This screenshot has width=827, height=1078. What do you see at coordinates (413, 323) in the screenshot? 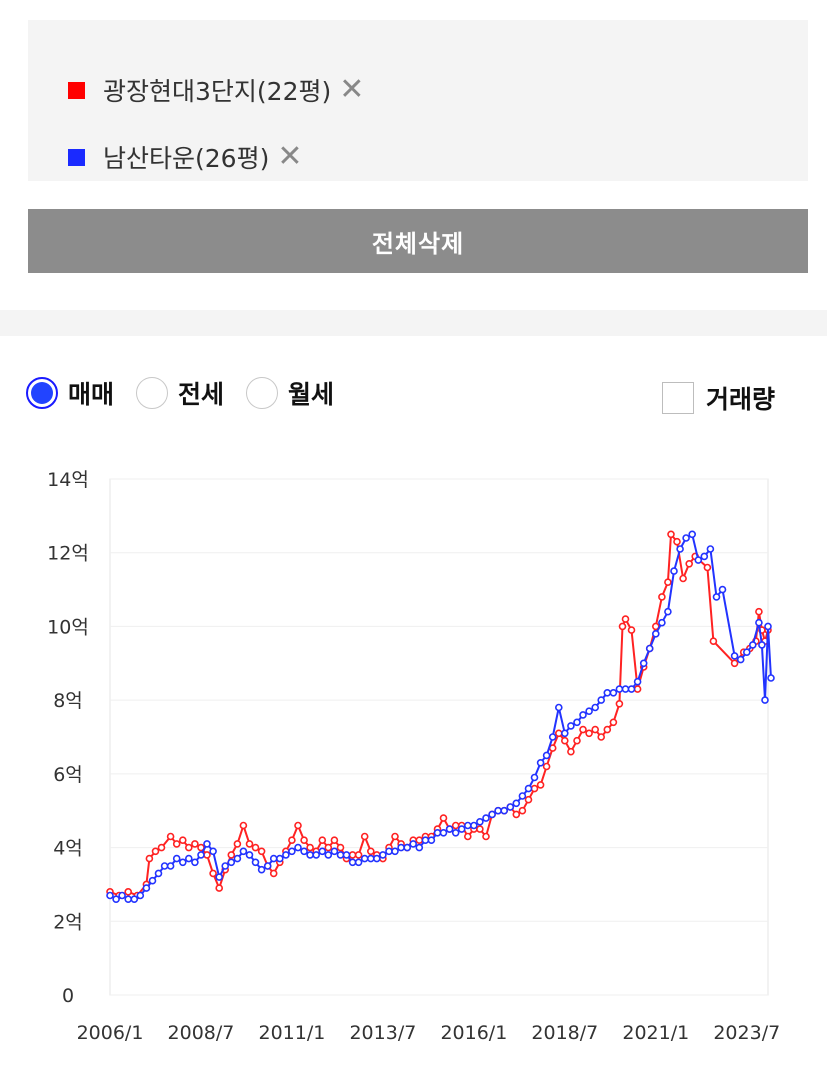
I see `section-divider` at bounding box center [413, 323].